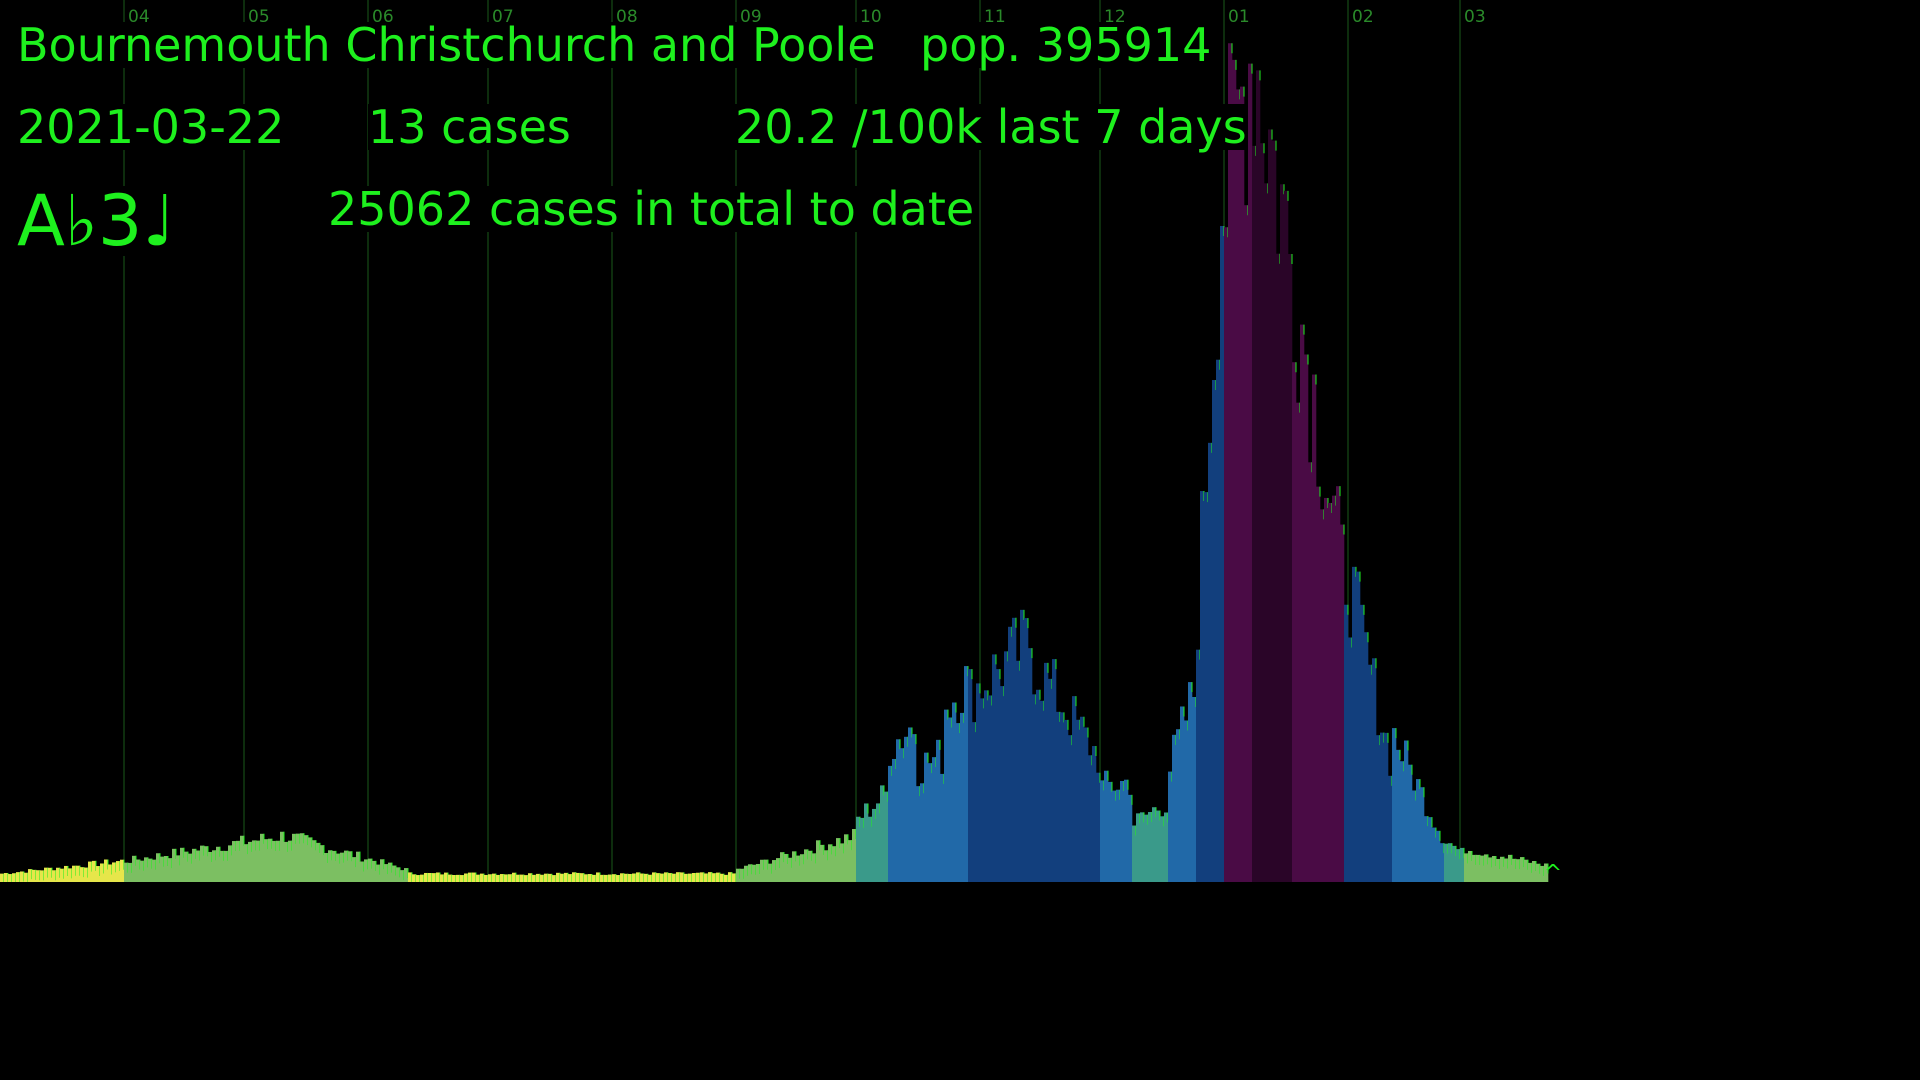 The height and width of the screenshot is (1080, 1920). I want to click on population: pop. 395914, so click(1066, 45).